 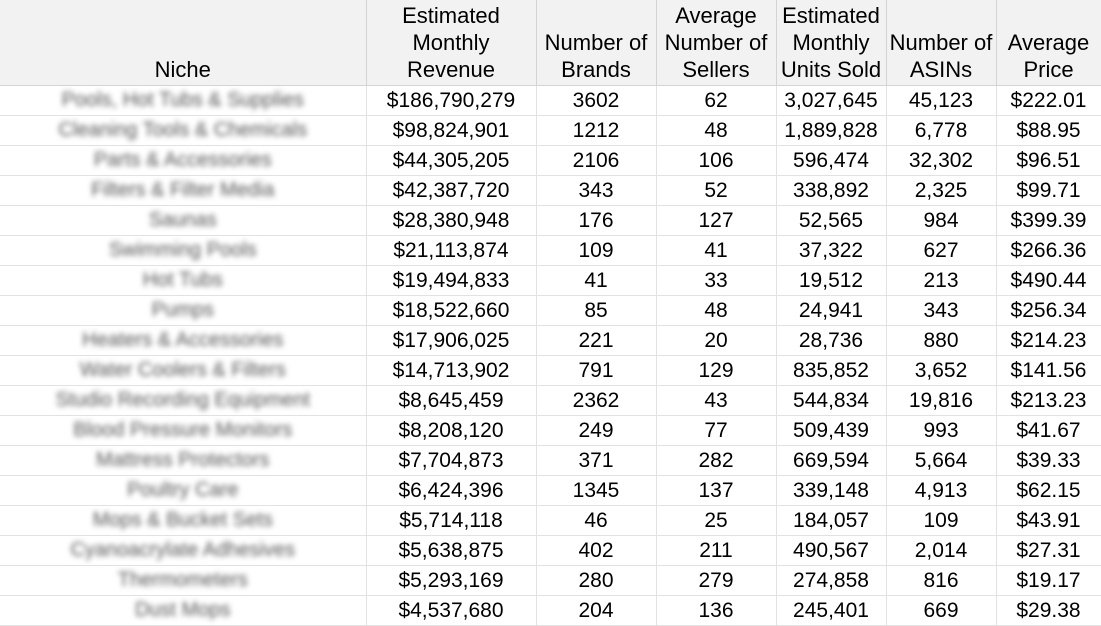 I want to click on cell-revenue: $18,522,660, so click(x=451, y=310).